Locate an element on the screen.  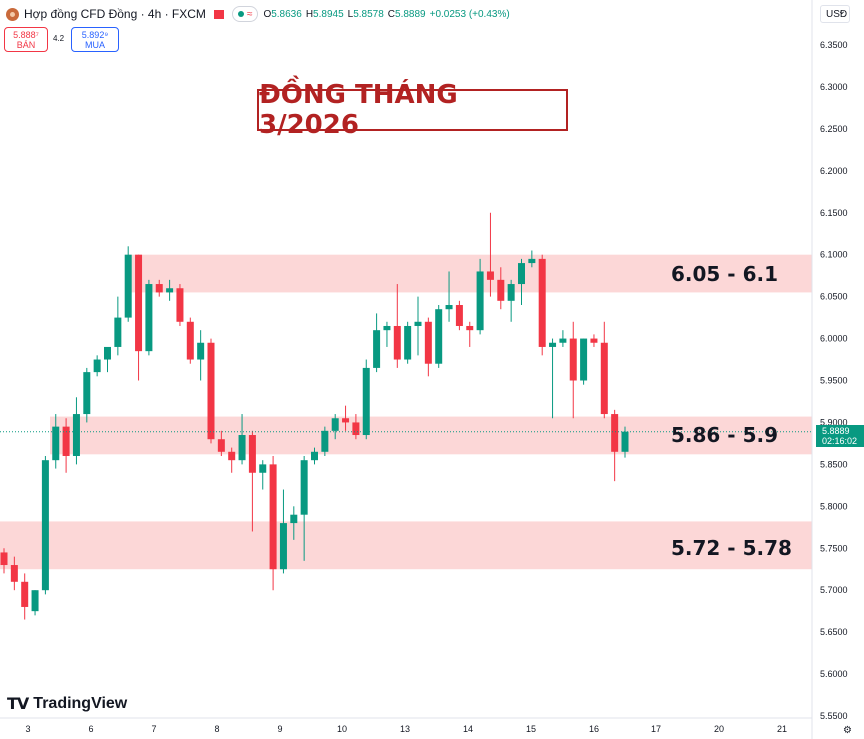
last-price-value: 5.8889 is located at coordinates (836, 431).